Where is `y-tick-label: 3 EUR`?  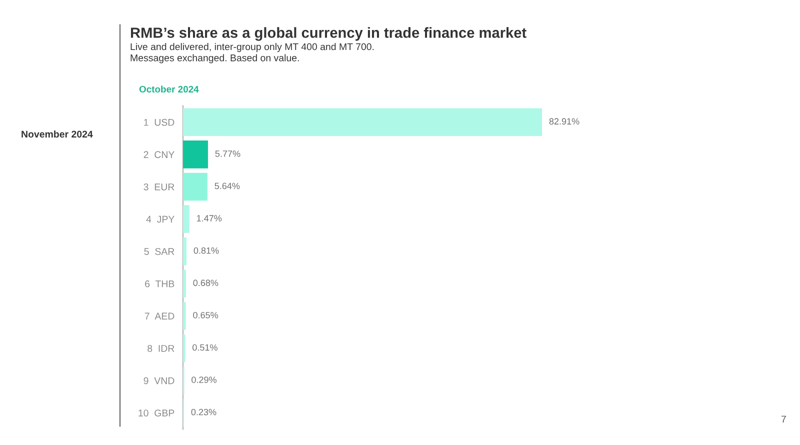
y-tick-label: 3 EUR is located at coordinates (159, 186).